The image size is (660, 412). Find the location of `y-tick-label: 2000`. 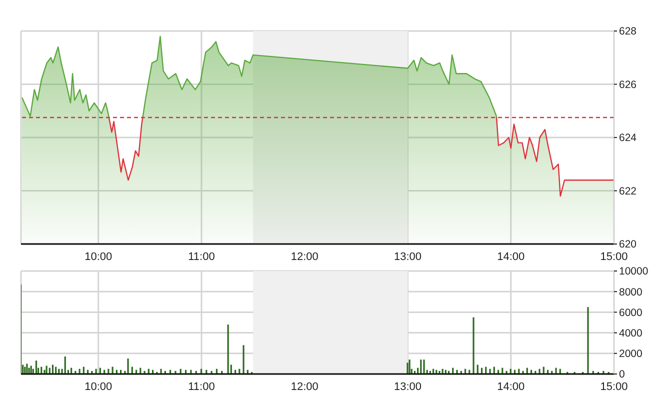

y-tick-label: 2000 is located at coordinates (631, 354).